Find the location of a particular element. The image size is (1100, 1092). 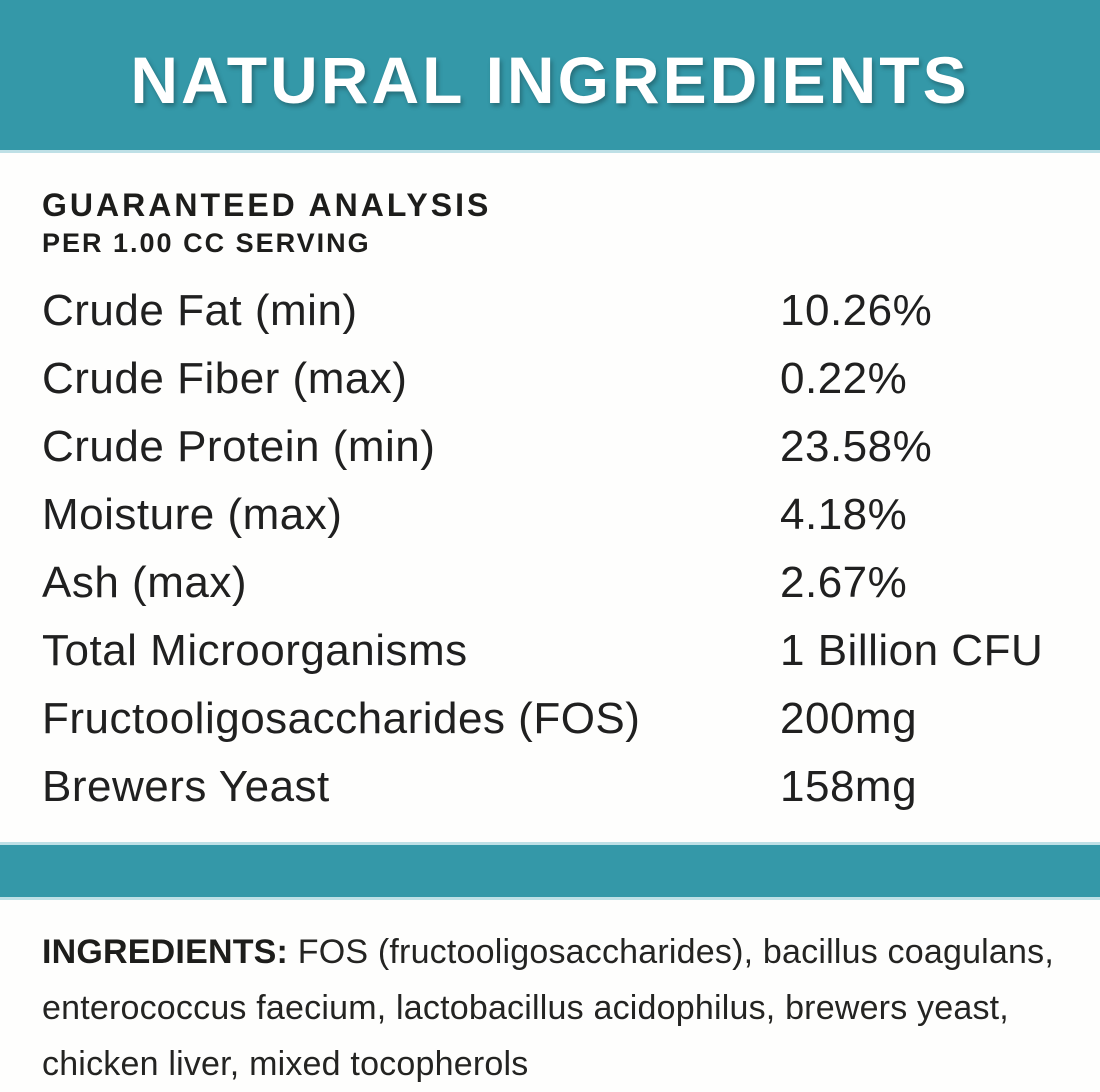

teal-divider-band is located at coordinates (550, 871).